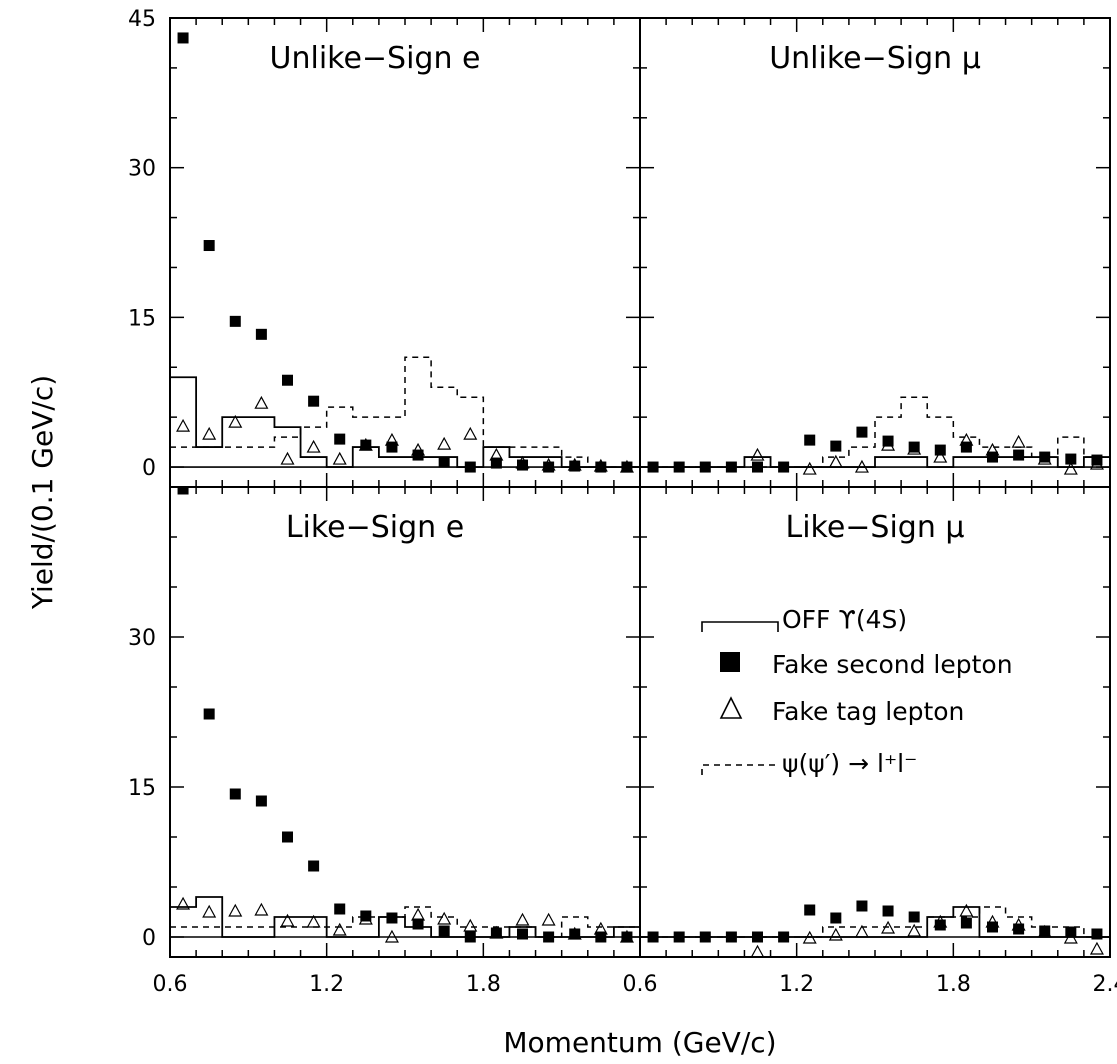 This screenshot has height=1064, width=1117. Describe the element at coordinates (142, 169) in the screenshot. I see `y-tick-label: 30` at that location.